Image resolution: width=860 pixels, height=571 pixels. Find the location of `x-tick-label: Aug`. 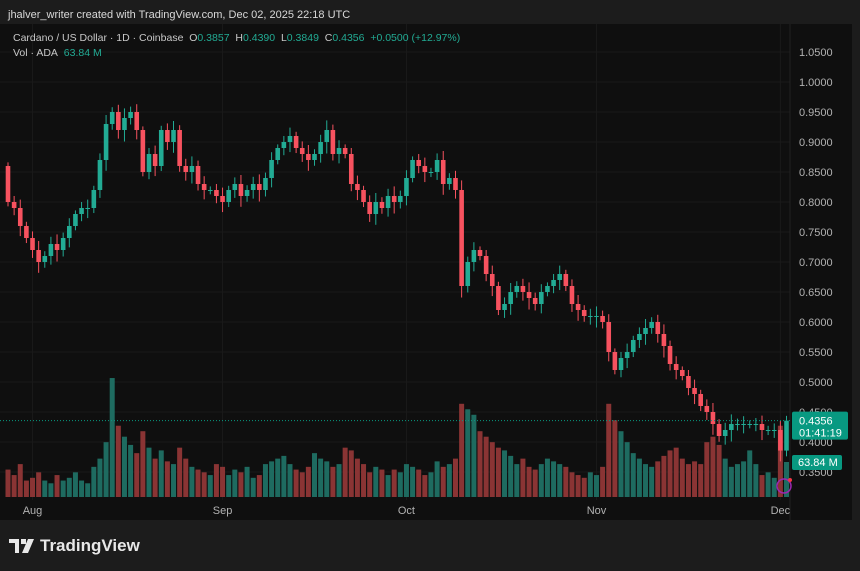

x-tick-label: Aug is located at coordinates (33, 511).